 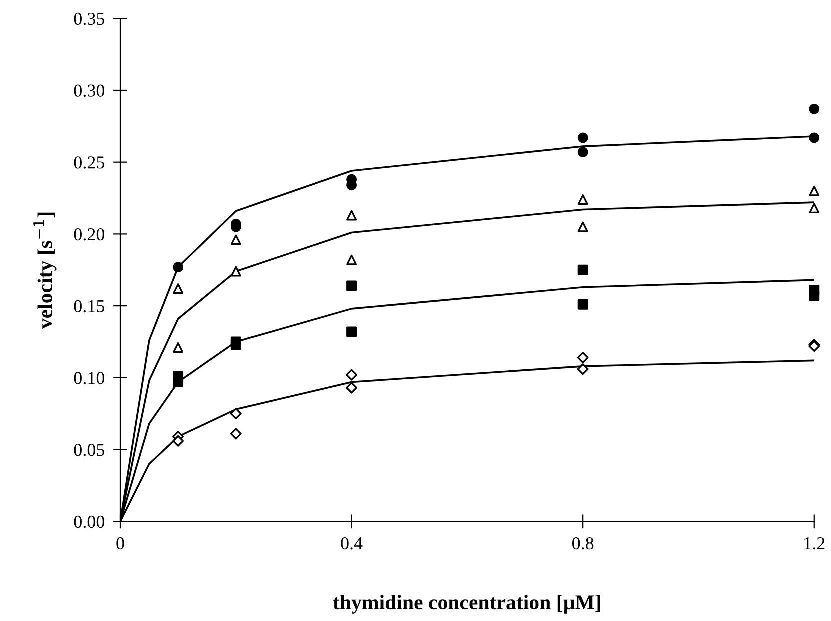 I want to click on y-tick-label: 0.15, so click(x=89, y=306).